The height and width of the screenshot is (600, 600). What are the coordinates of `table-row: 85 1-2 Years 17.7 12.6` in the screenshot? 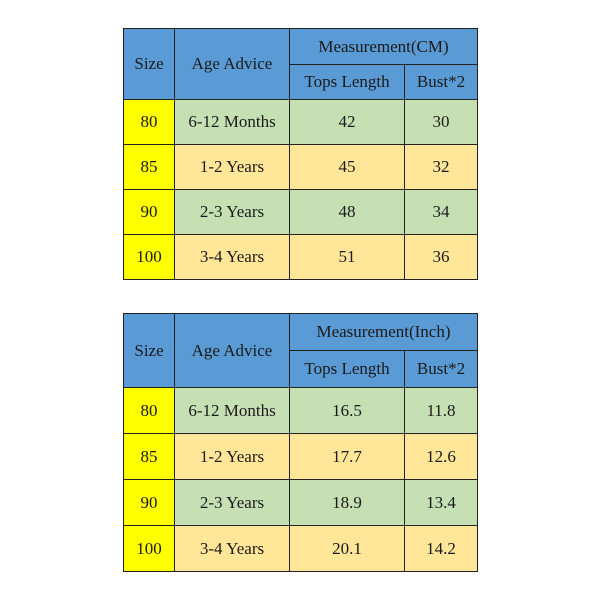 It's located at (300, 456).